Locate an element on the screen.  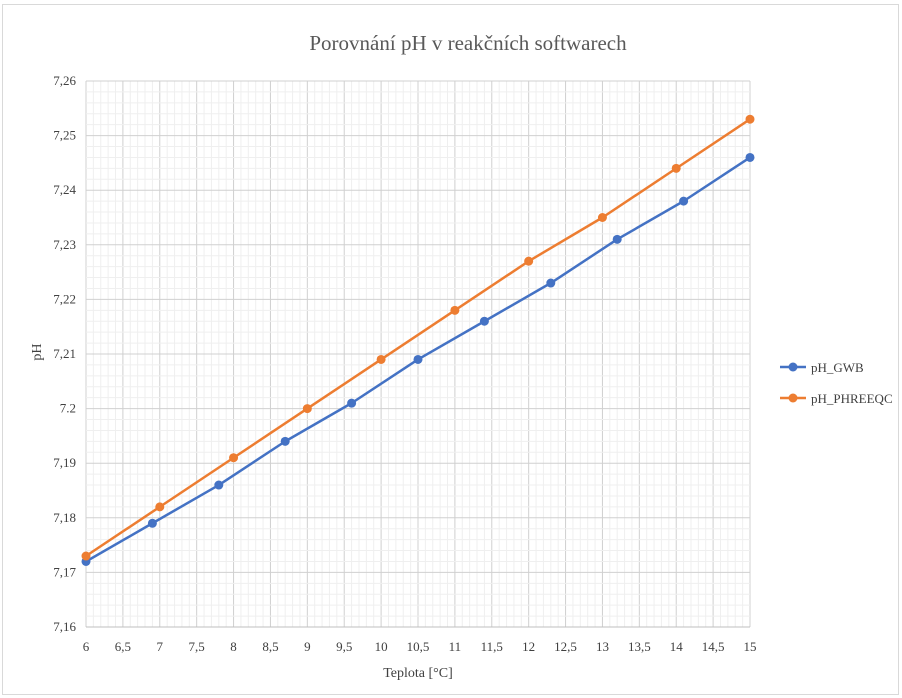
y-tick-label: 7,18 is located at coordinates (64, 517).